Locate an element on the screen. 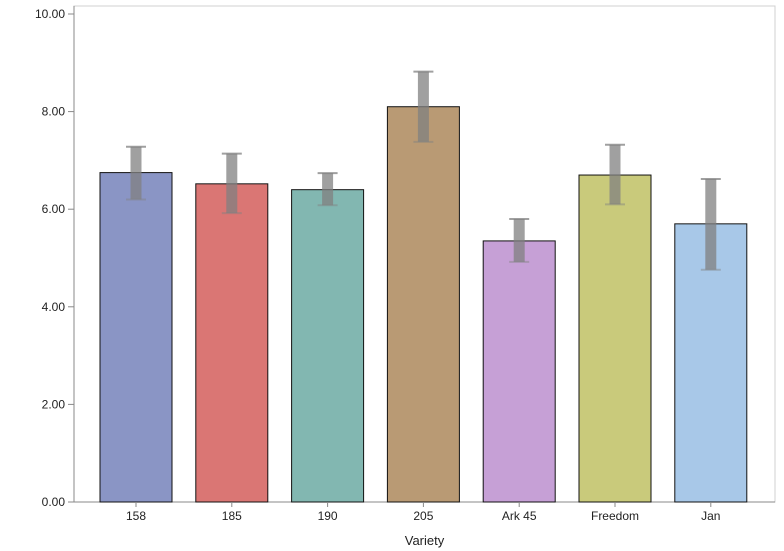 The image size is (784, 551). y-axis: 0.00 2.00 4.00 6.00 8.00 10.00 is located at coordinates (54, 258).